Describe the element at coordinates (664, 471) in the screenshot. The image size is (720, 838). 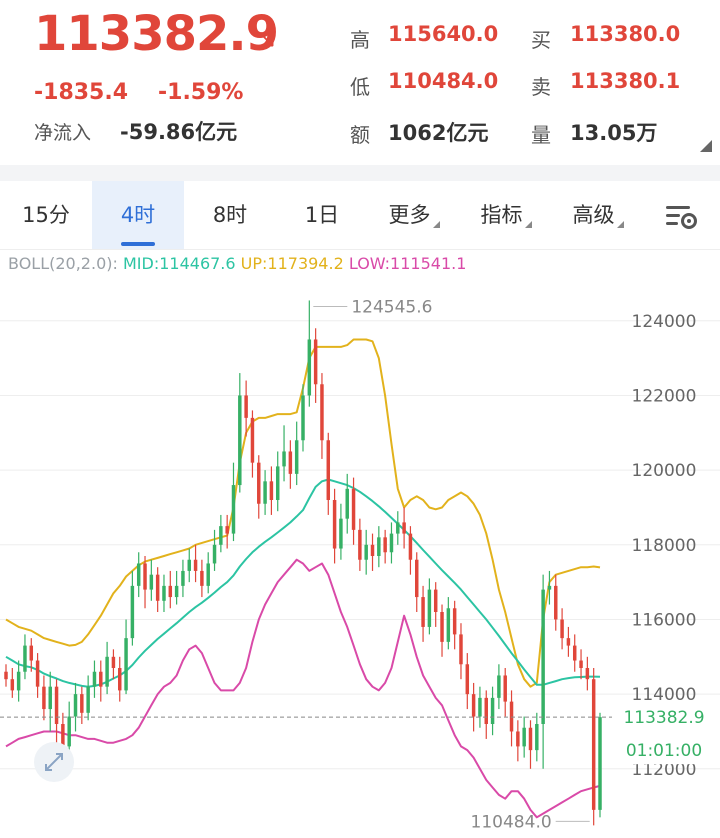
I see `y-tick-label: 120000` at that location.